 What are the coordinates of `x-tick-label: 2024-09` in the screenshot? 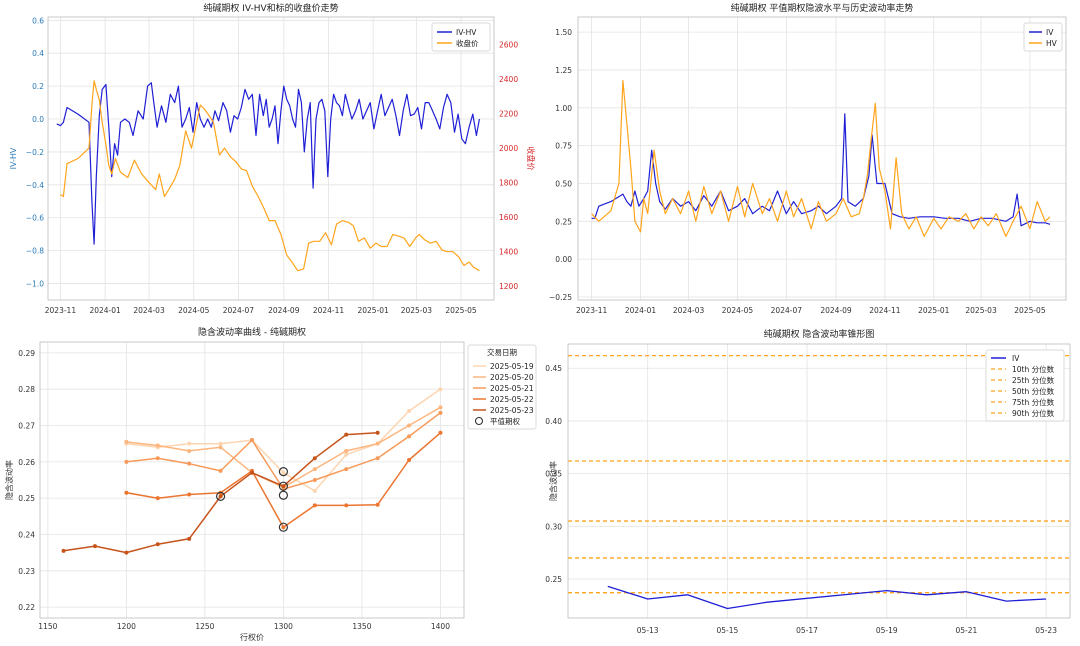 It's located at (836, 310).